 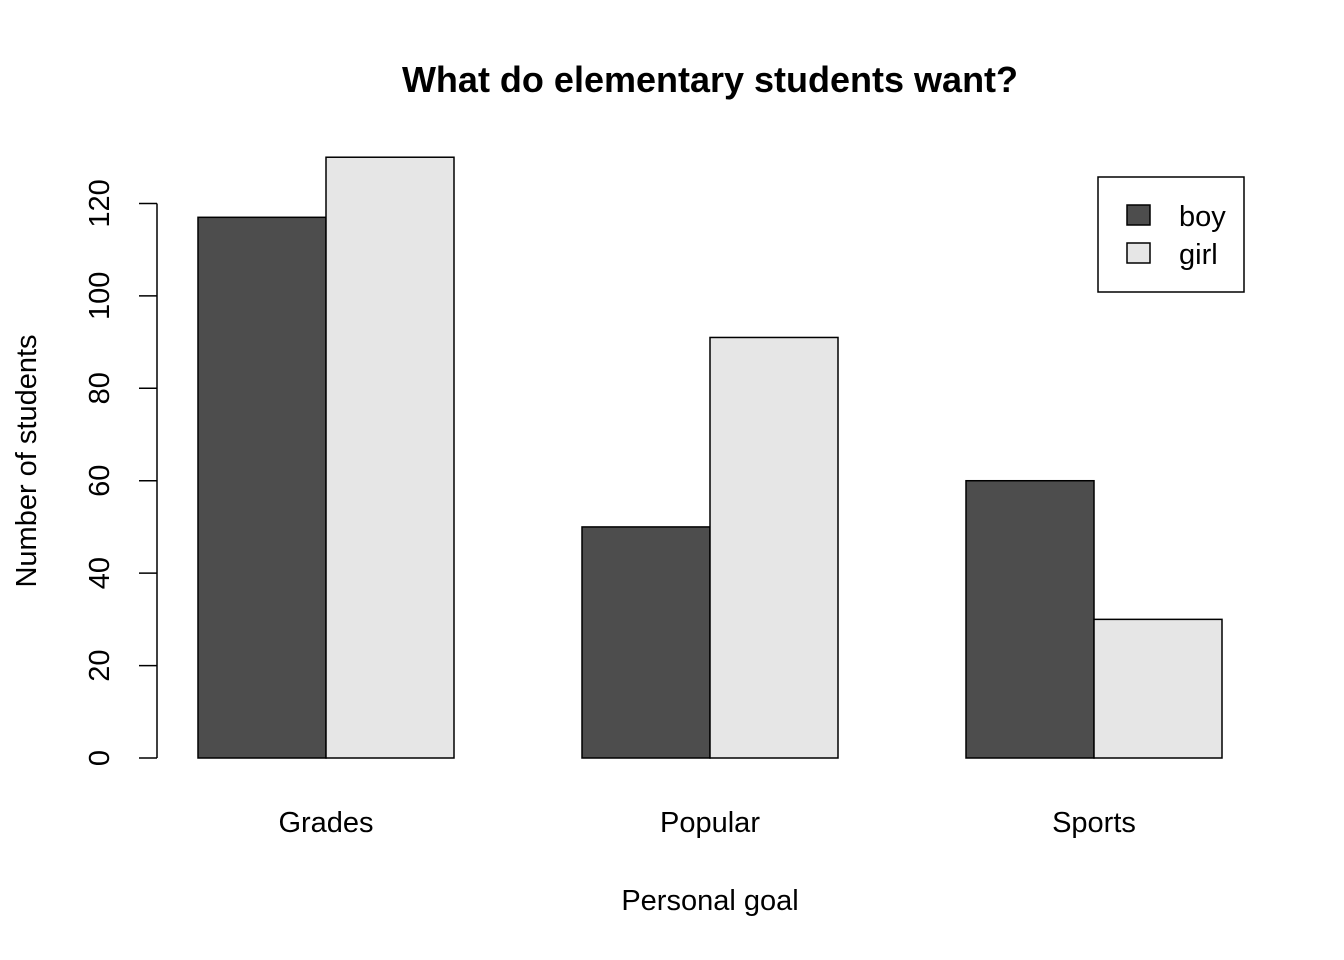 What do you see at coordinates (646, 642) in the screenshot?
I see `bar-boy-popular` at bounding box center [646, 642].